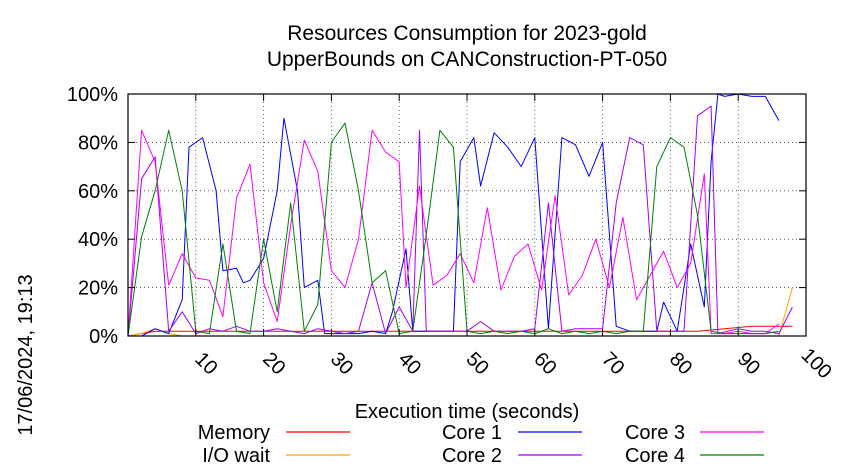 The width and height of the screenshot is (850, 475). I want to click on x-tick-label: 50, so click(477, 363).